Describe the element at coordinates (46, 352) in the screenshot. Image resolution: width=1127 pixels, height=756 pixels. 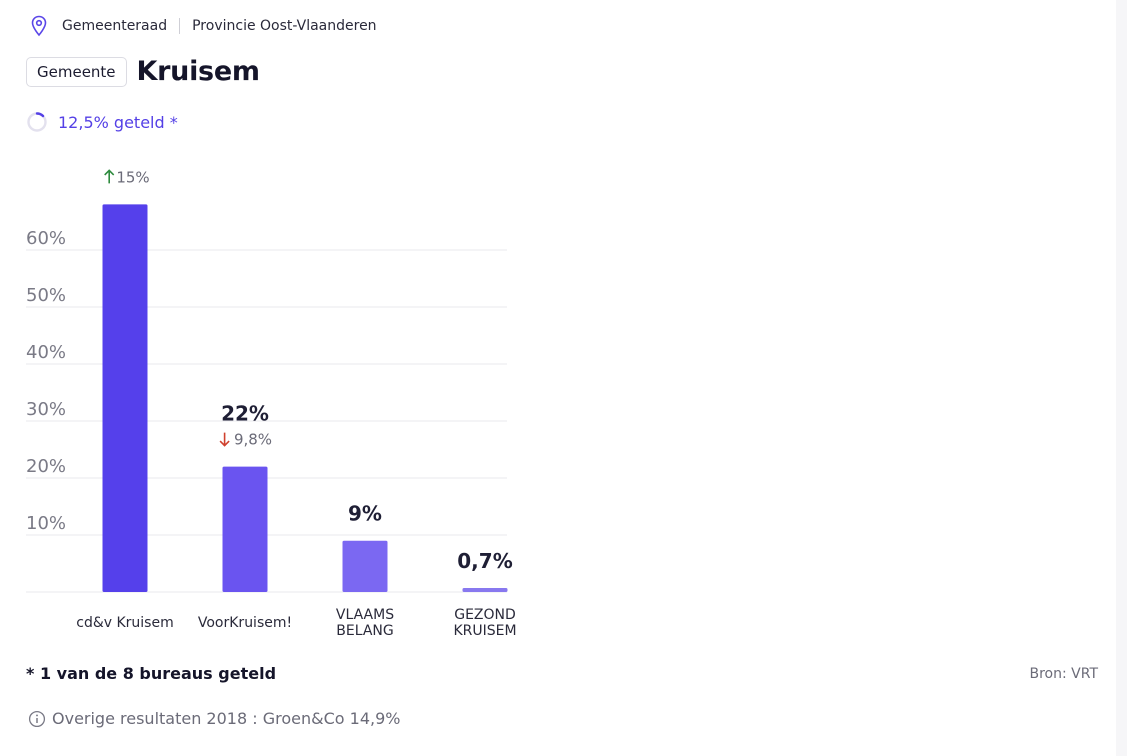
I see `y-tick-label: 40%` at that location.